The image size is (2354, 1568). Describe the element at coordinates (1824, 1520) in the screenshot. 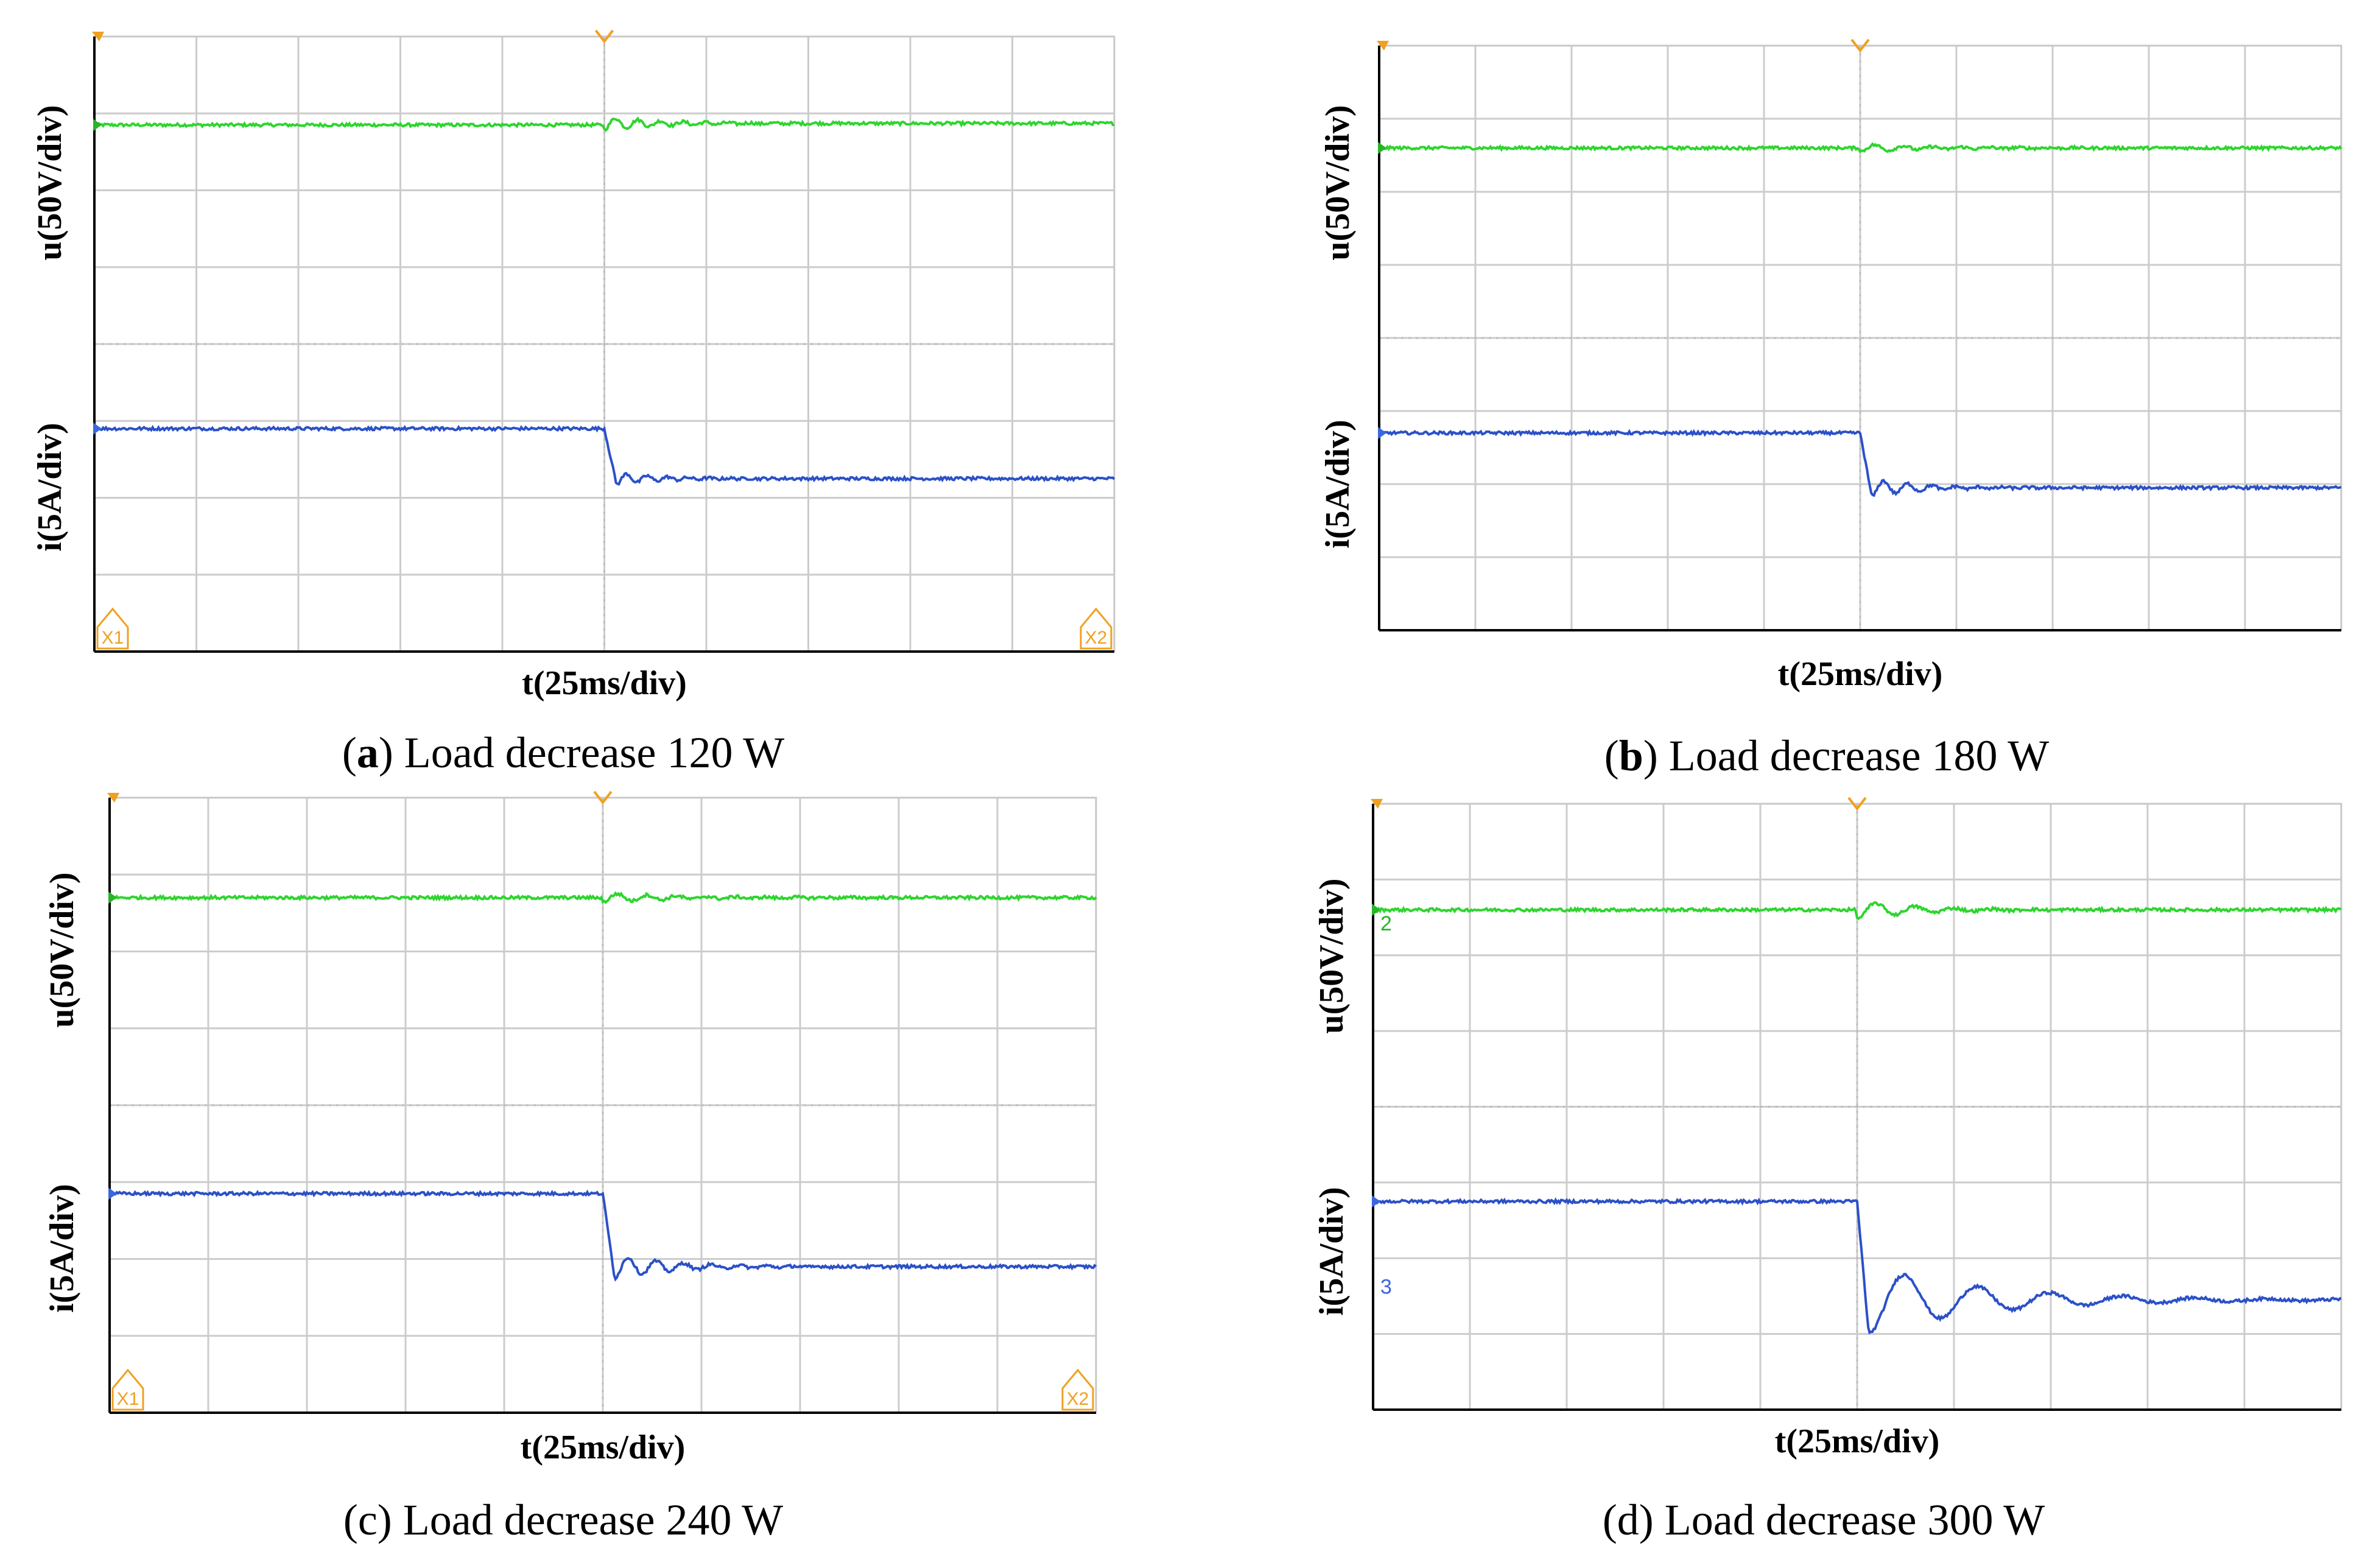

I see `panel-caption: (d) Load decrease 300 W` at that location.